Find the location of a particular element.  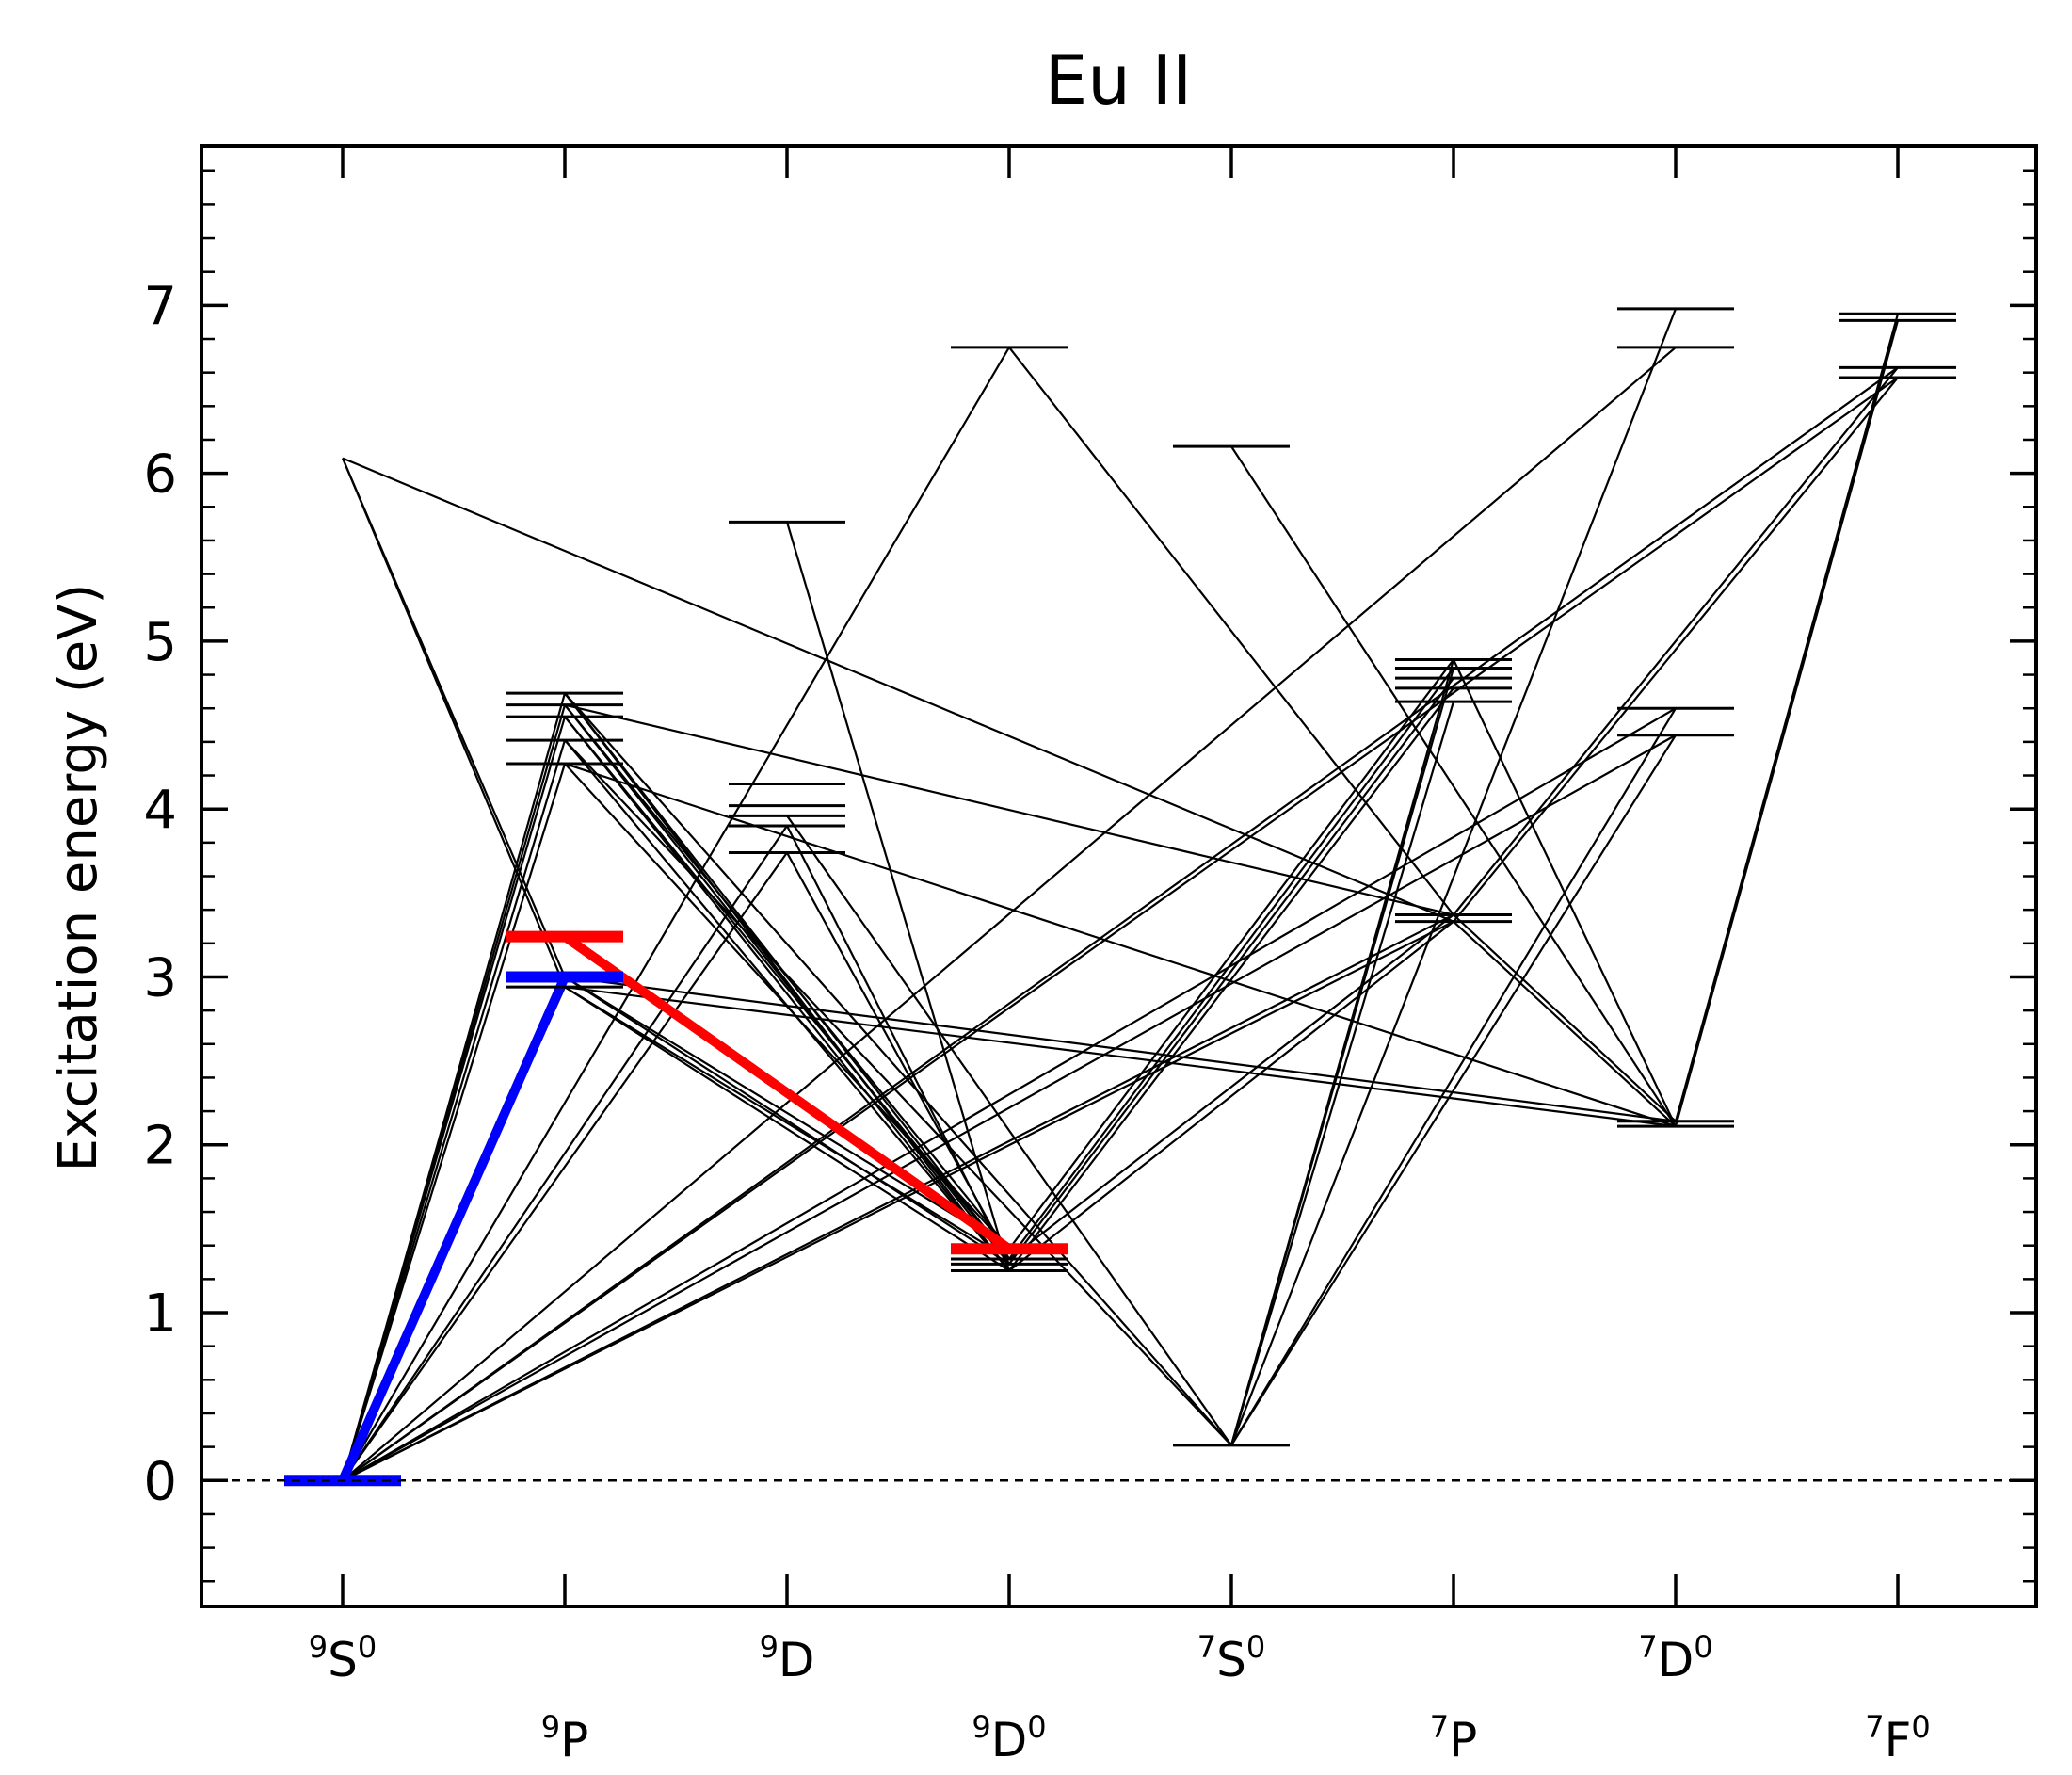

y-tick-label: 1 is located at coordinates (160, 1314).